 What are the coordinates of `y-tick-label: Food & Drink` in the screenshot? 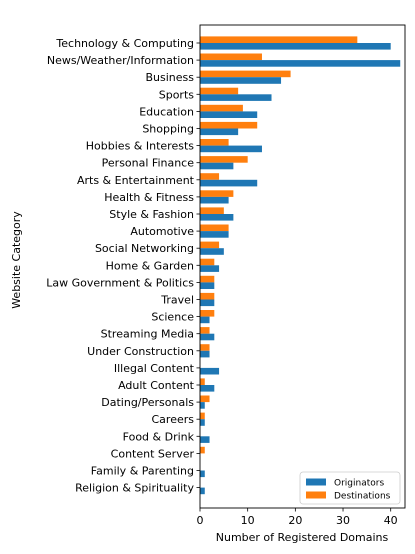 It's located at (159, 436).